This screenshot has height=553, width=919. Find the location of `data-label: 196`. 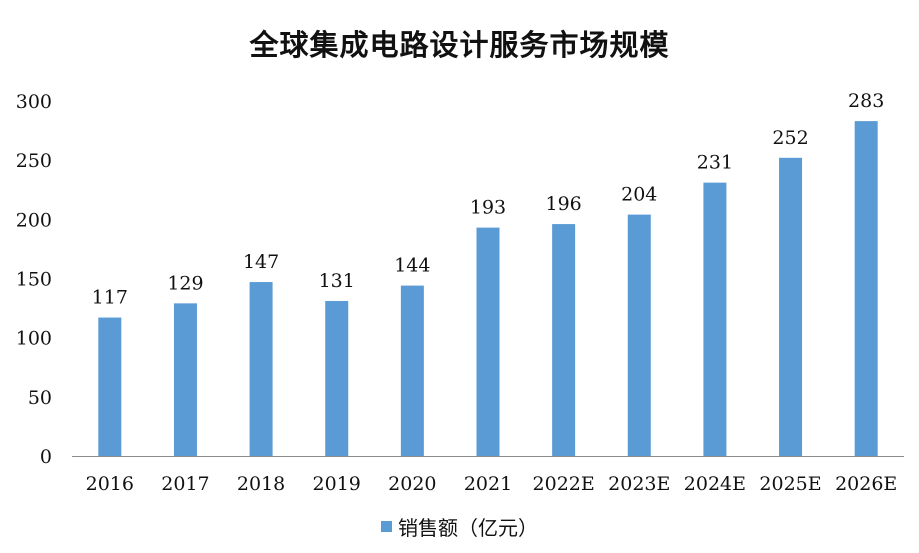

data-label: 196 is located at coordinates (564, 204).